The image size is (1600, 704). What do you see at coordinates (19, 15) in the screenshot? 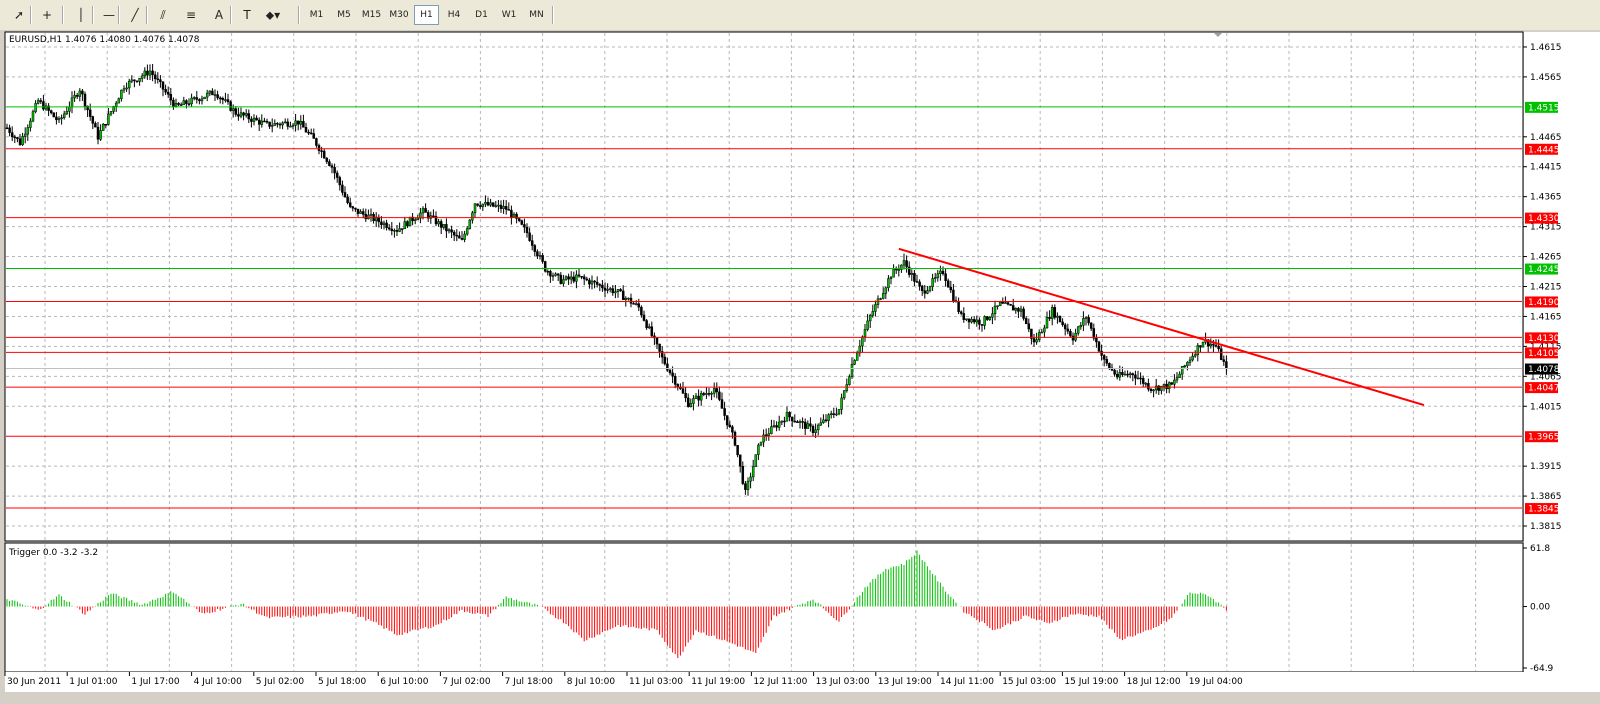
I see `cursor-icon: ➚` at bounding box center [19, 15].